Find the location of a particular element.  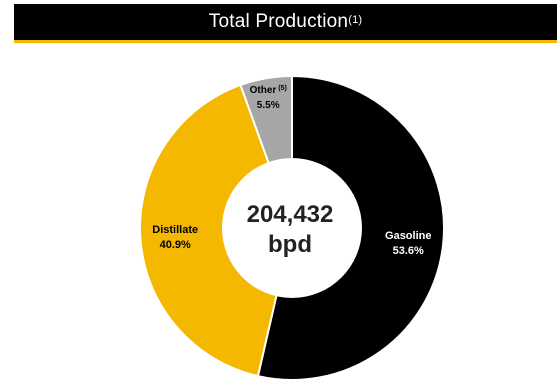

slice-value-gasoline: 53.6% is located at coordinates (408, 251).